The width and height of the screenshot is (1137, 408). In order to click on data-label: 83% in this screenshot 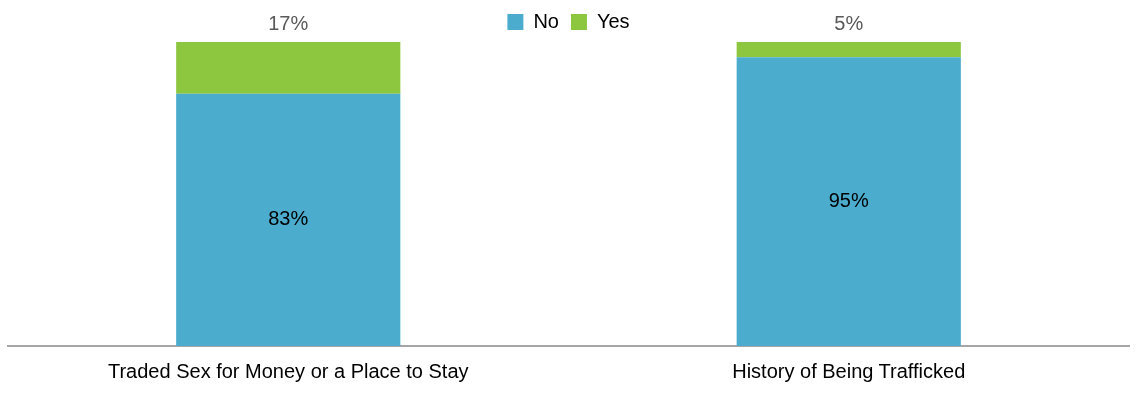, I will do `click(288, 218)`.